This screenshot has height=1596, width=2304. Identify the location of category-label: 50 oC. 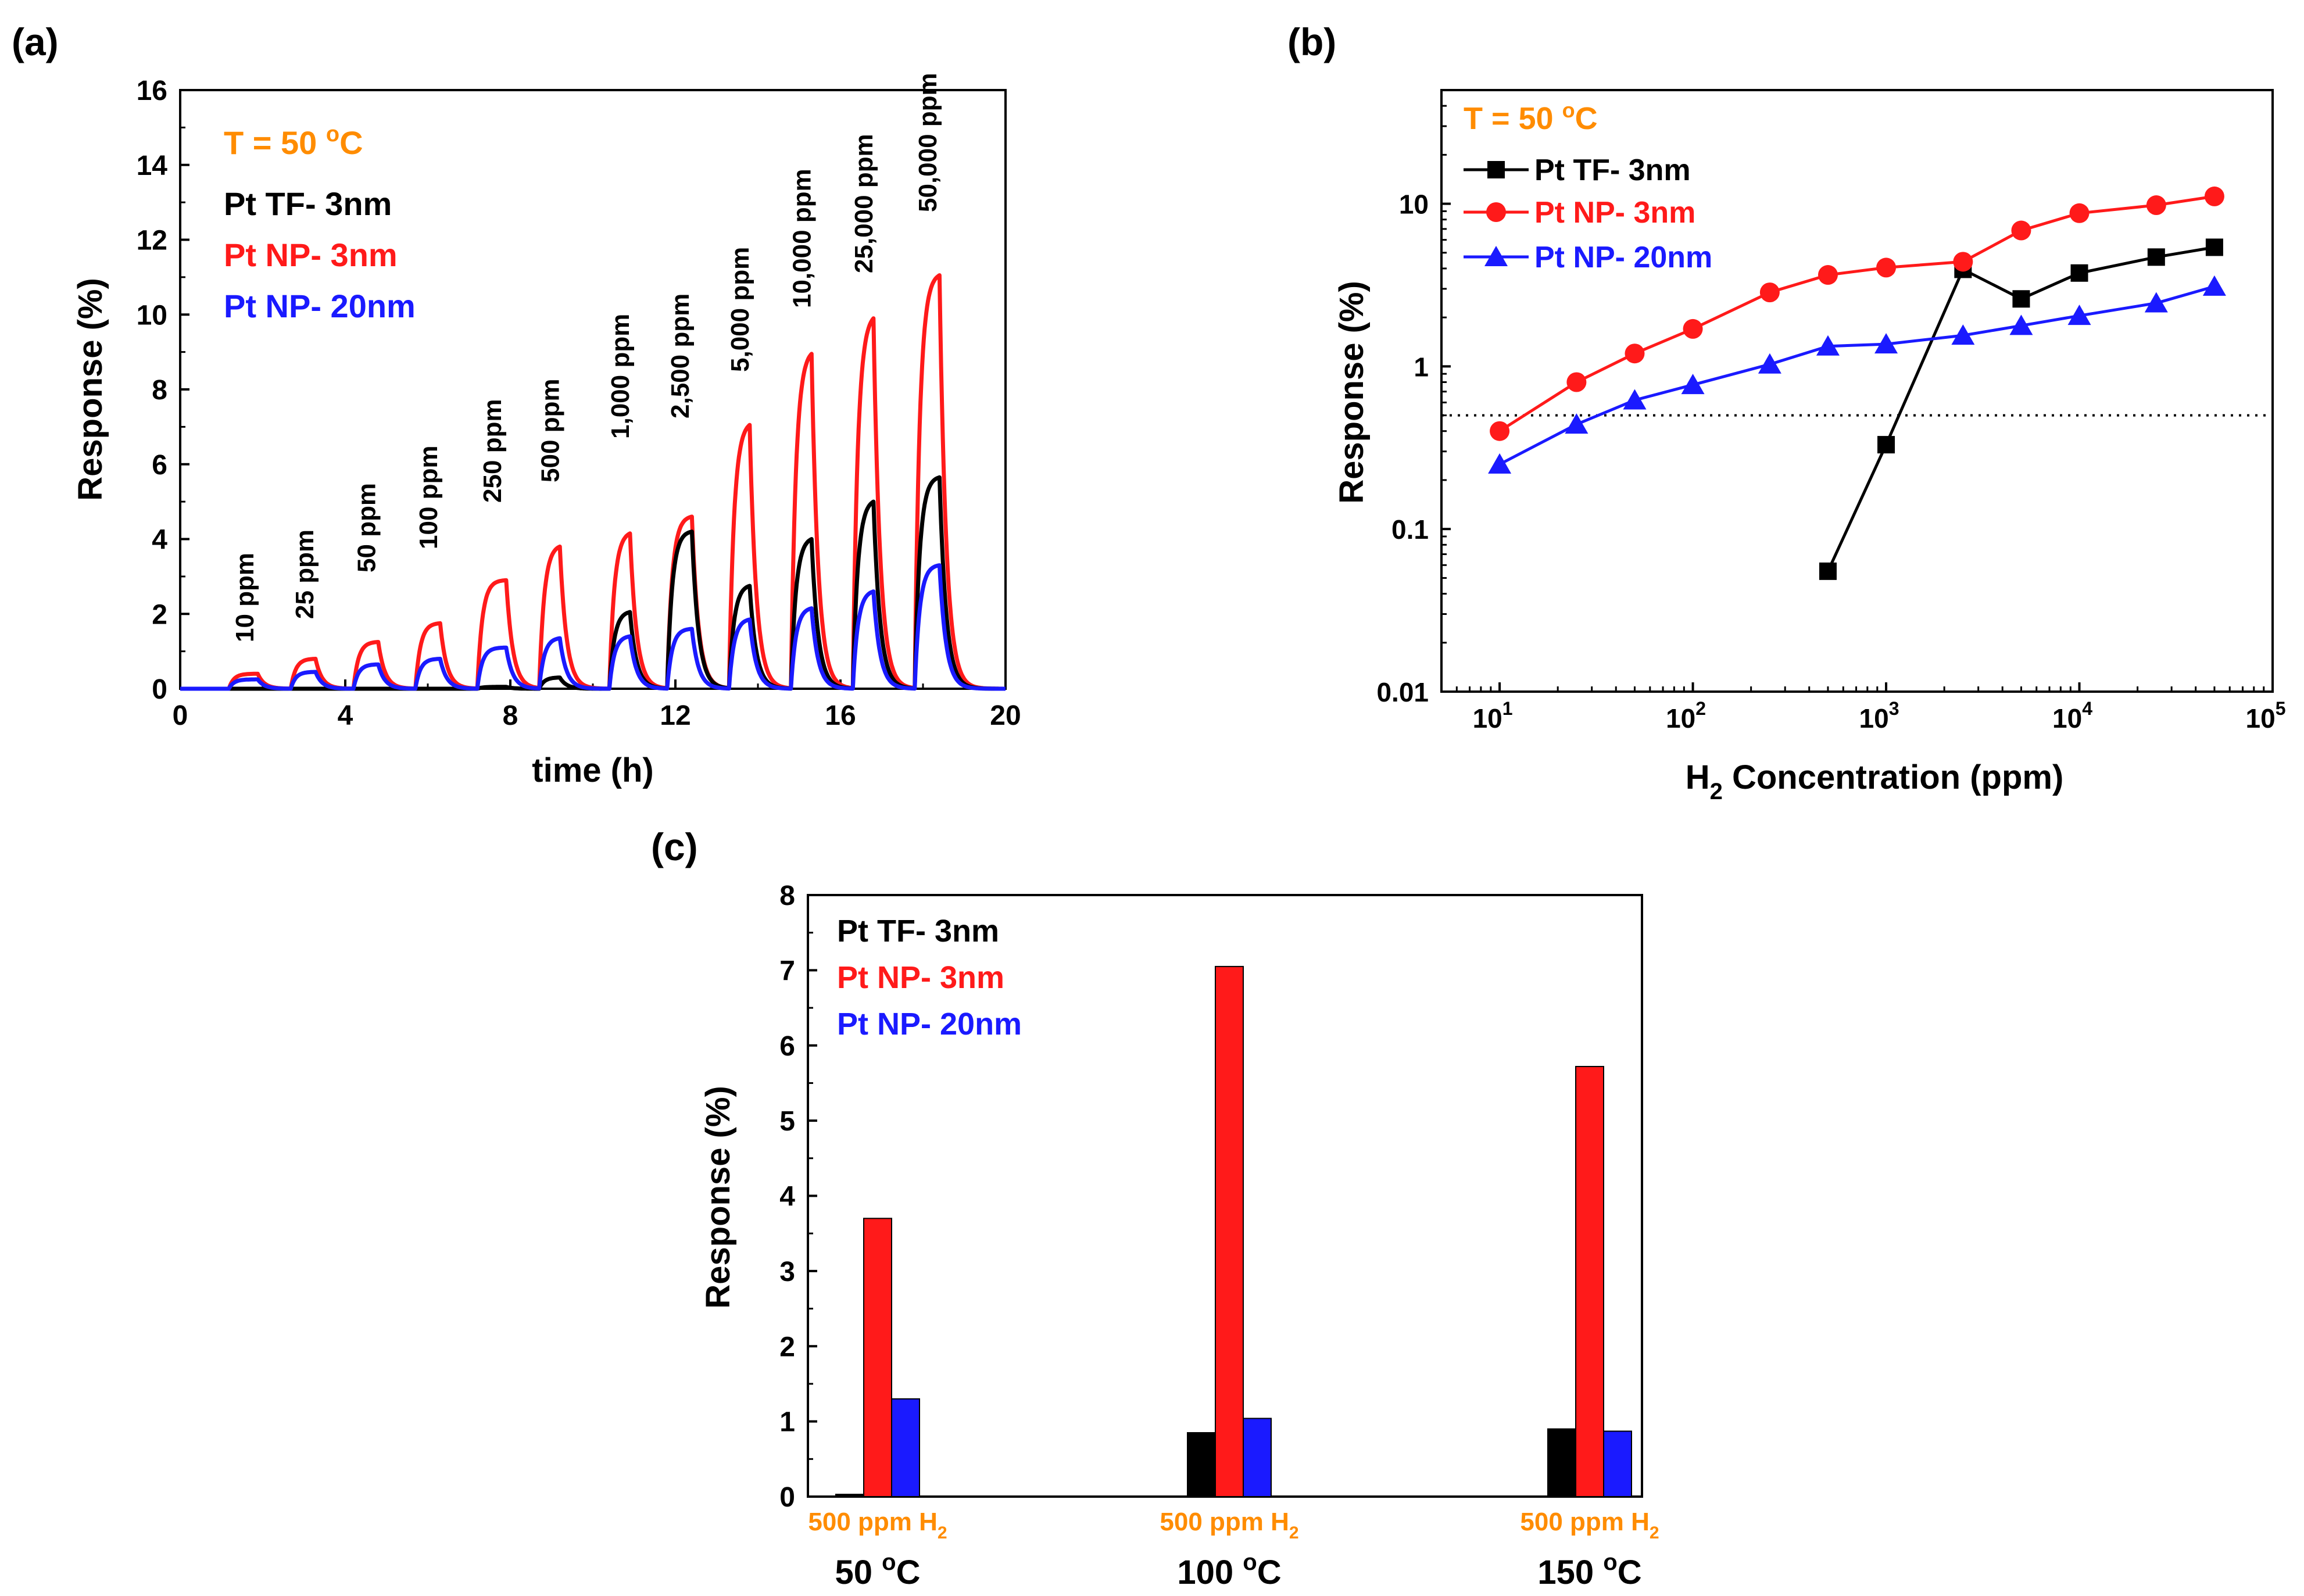
(878, 1570).